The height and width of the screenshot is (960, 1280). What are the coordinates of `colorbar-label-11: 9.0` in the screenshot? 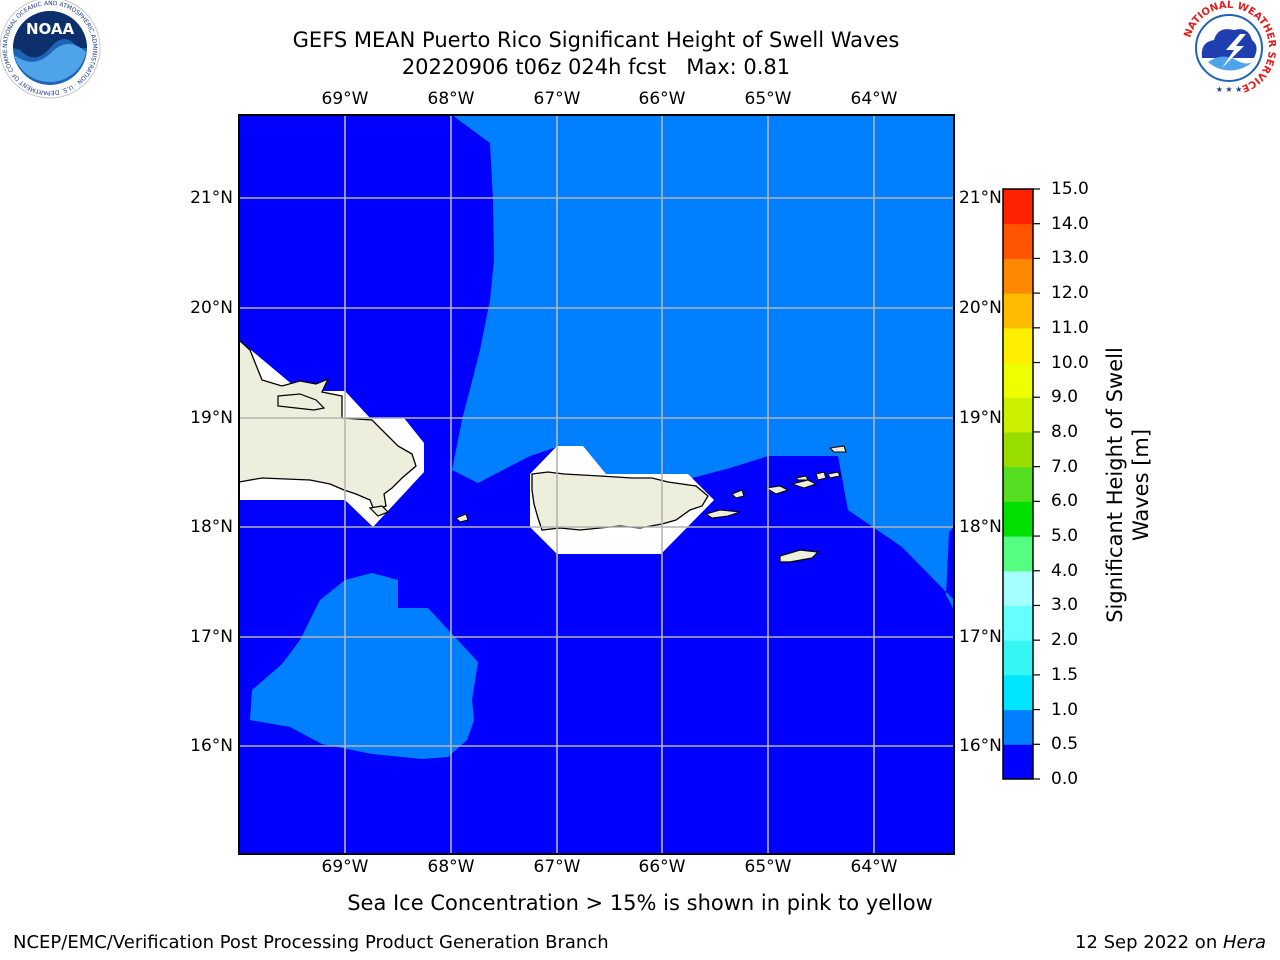 It's located at (1065, 397).